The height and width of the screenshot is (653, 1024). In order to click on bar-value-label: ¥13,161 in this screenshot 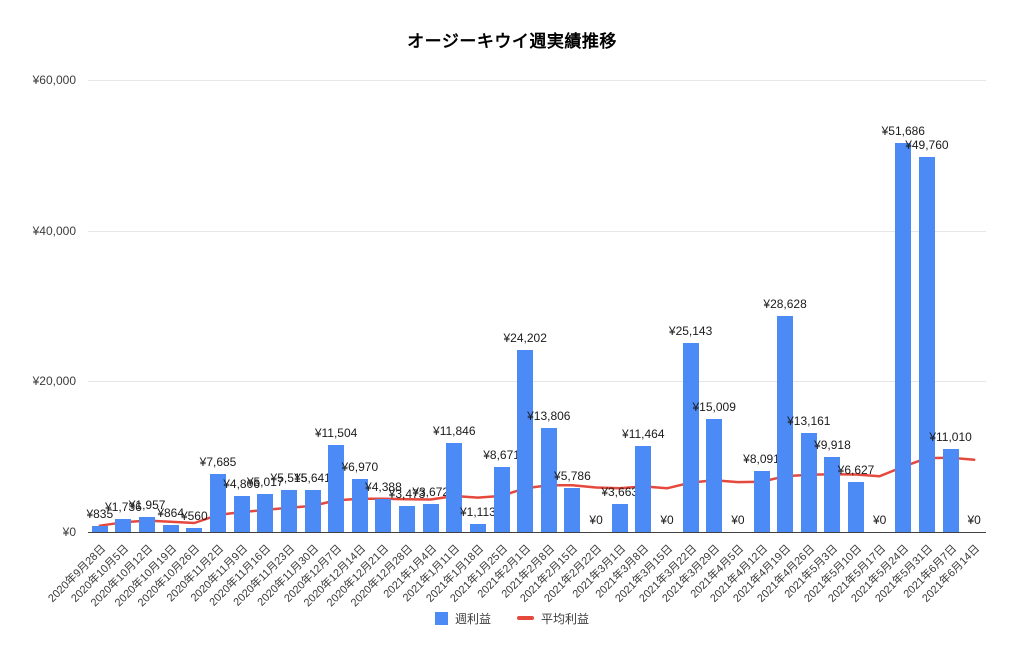, I will do `click(809, 421)`.